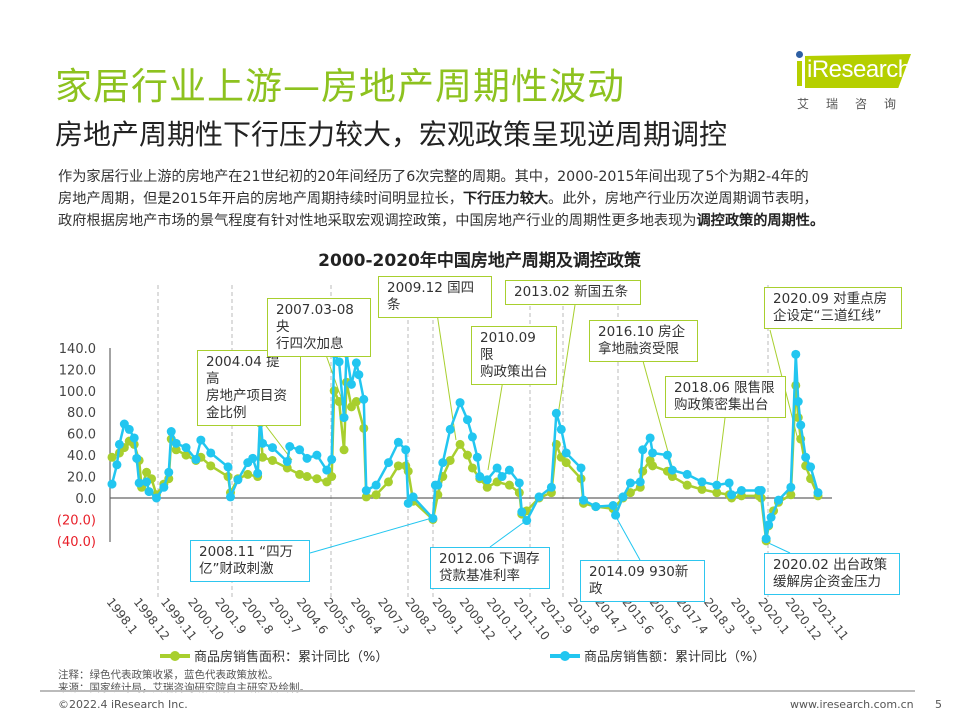 This screenshot has height=719, width=959. Describe the element at coordinates (77, 349) in the screenshot. I see `y-tick-label: 140.0` at that location.